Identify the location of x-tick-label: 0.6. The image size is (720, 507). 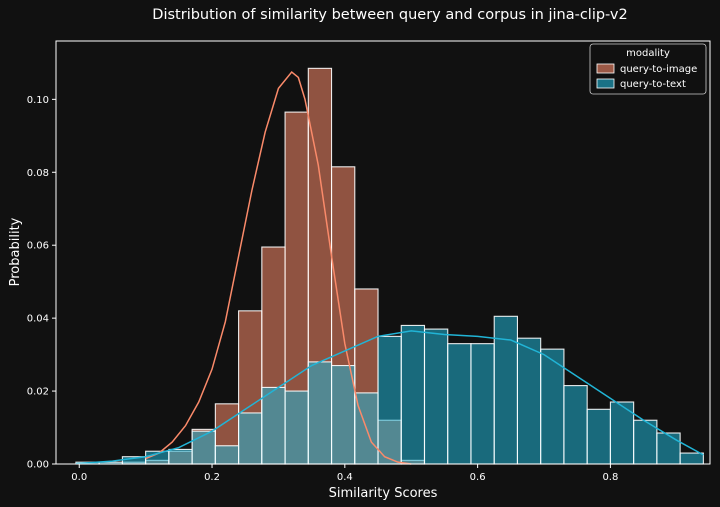
(478, 477).